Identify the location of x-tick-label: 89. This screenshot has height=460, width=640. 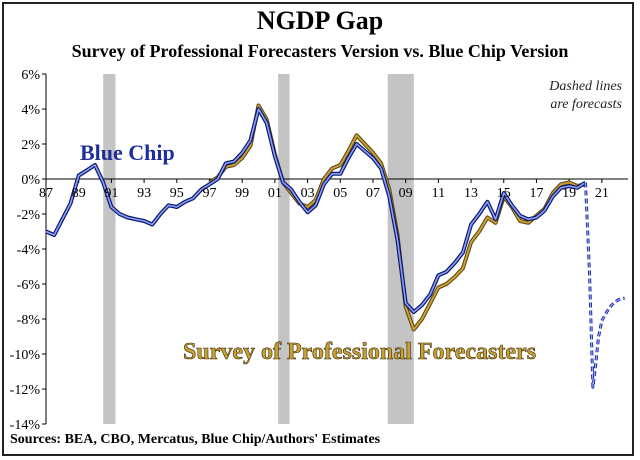
(79, 193).